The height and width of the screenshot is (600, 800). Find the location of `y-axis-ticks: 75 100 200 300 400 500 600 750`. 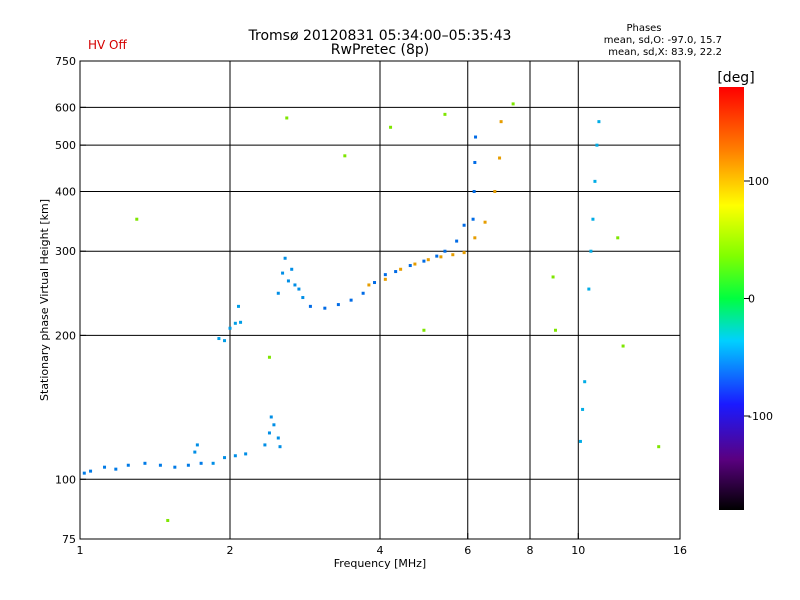

y-axis-ticks: 75 100 200 300 400 500 600 750 is located at coordinates (70, 300).